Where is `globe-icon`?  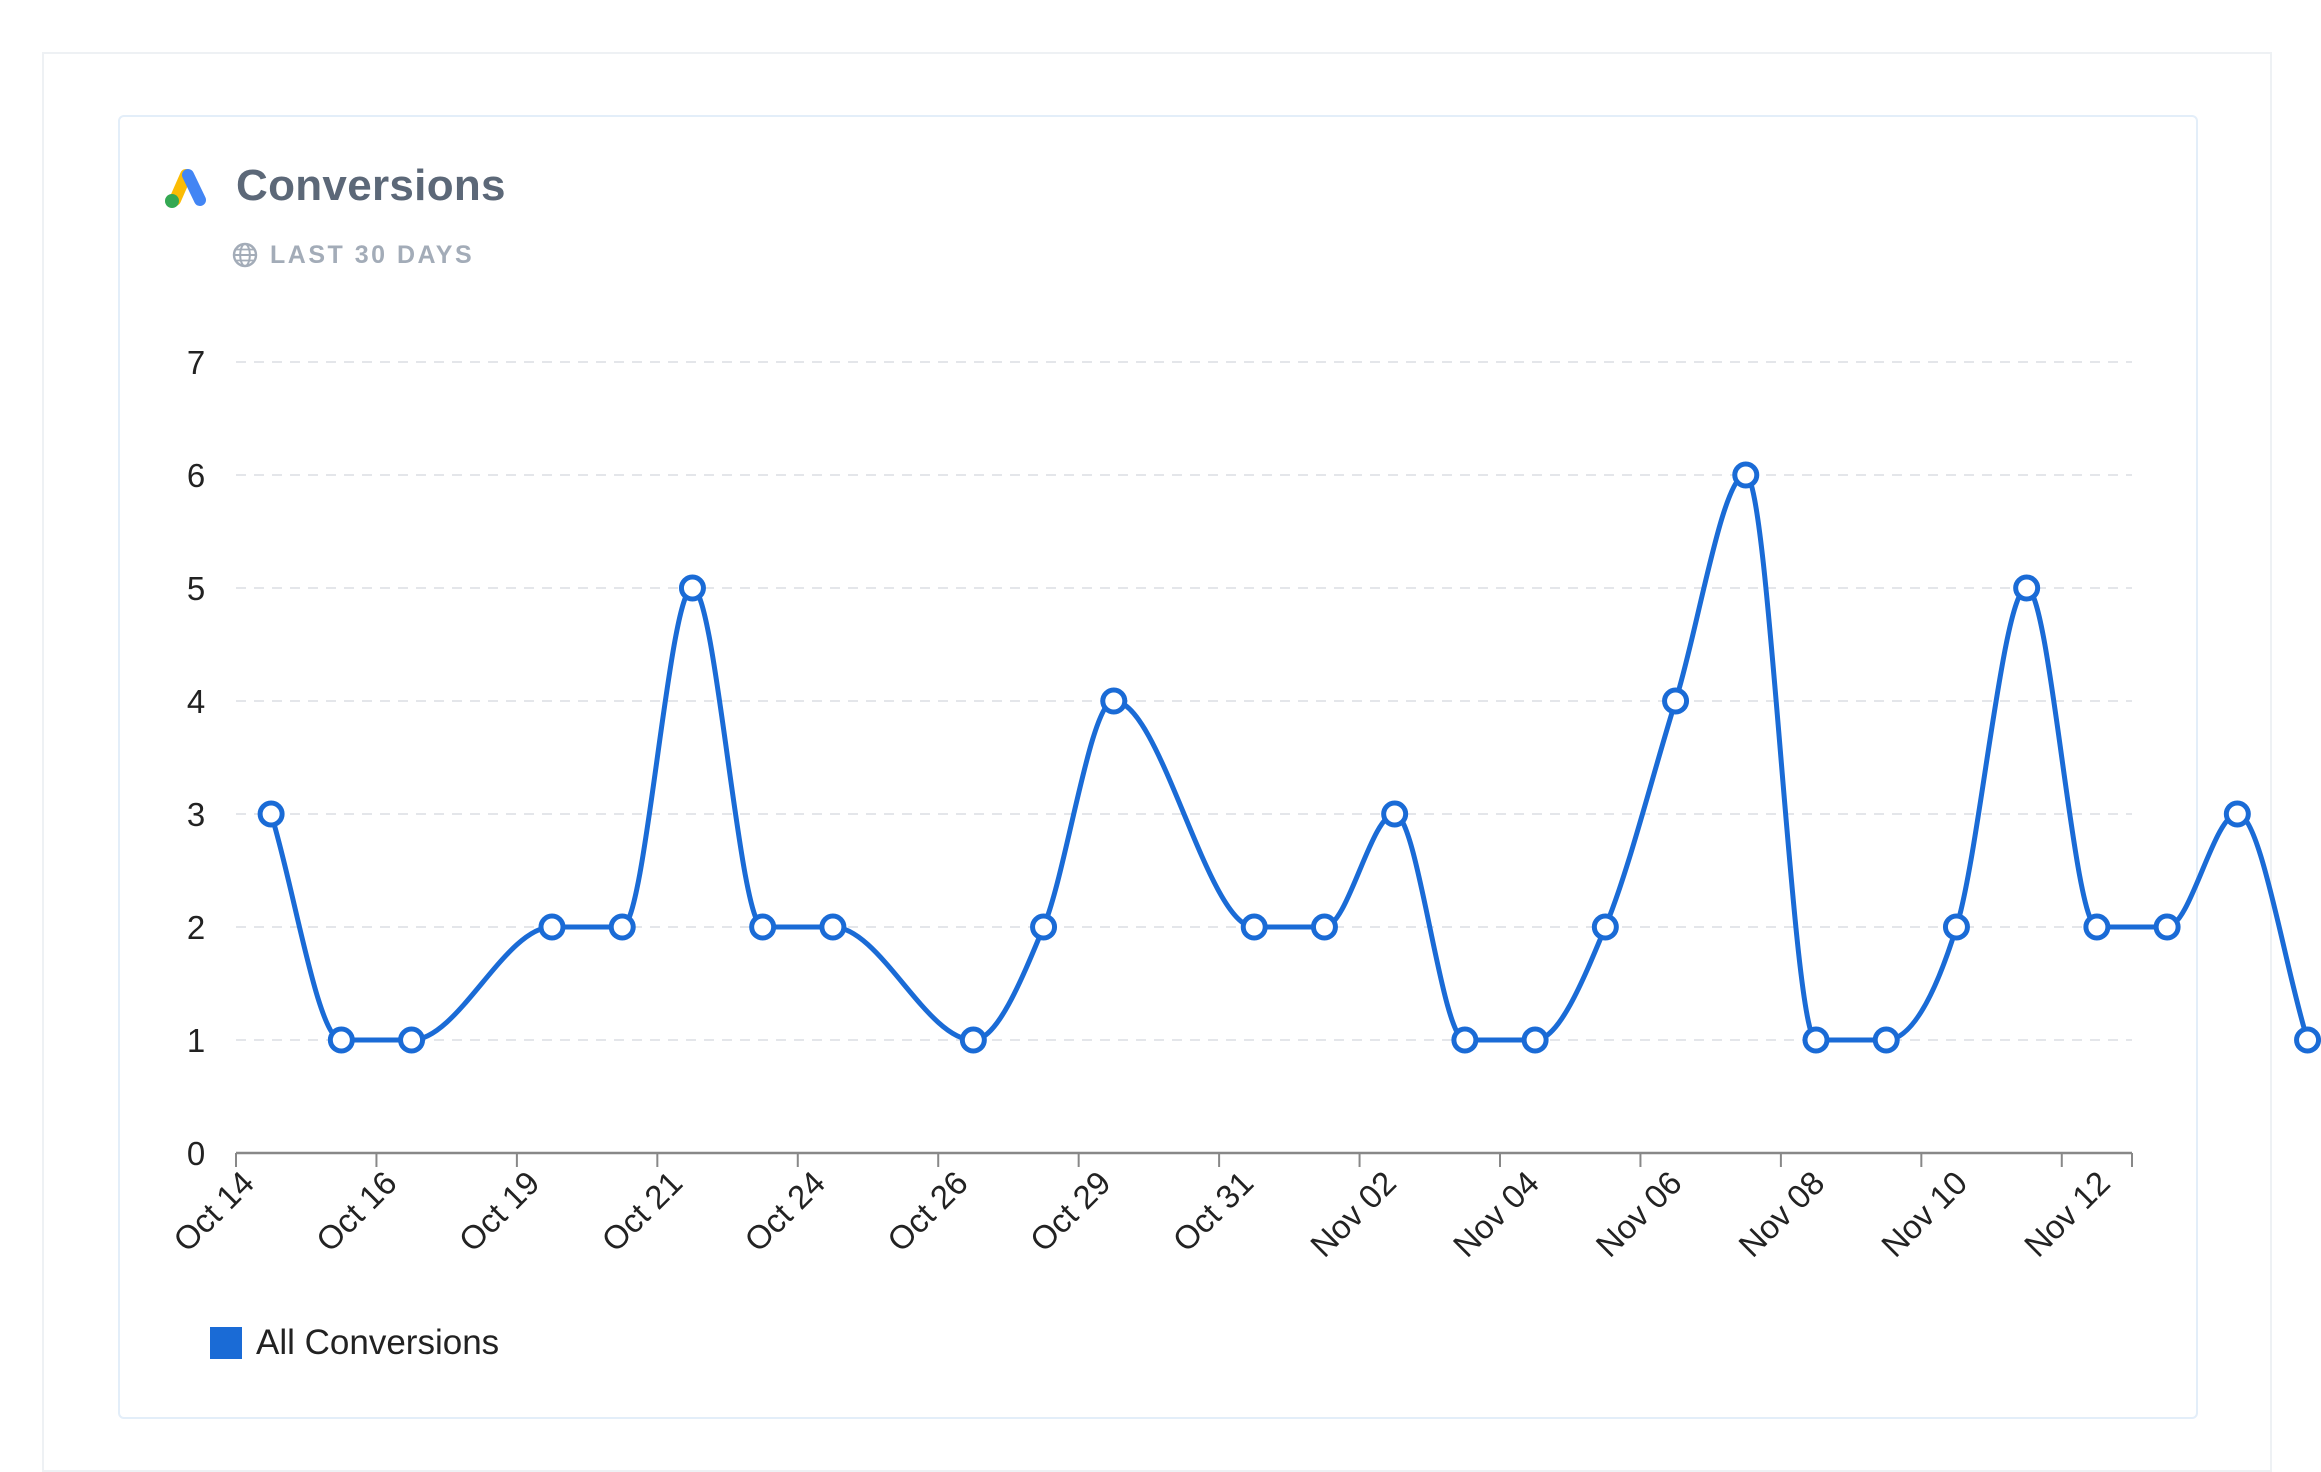
globe-icon is located at coordinates (245, 255).